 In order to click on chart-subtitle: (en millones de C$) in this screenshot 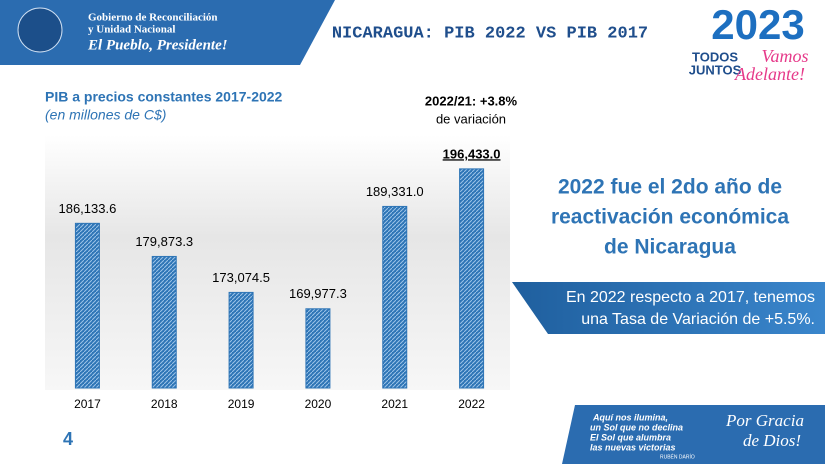, I will do `click(105, 115)`.